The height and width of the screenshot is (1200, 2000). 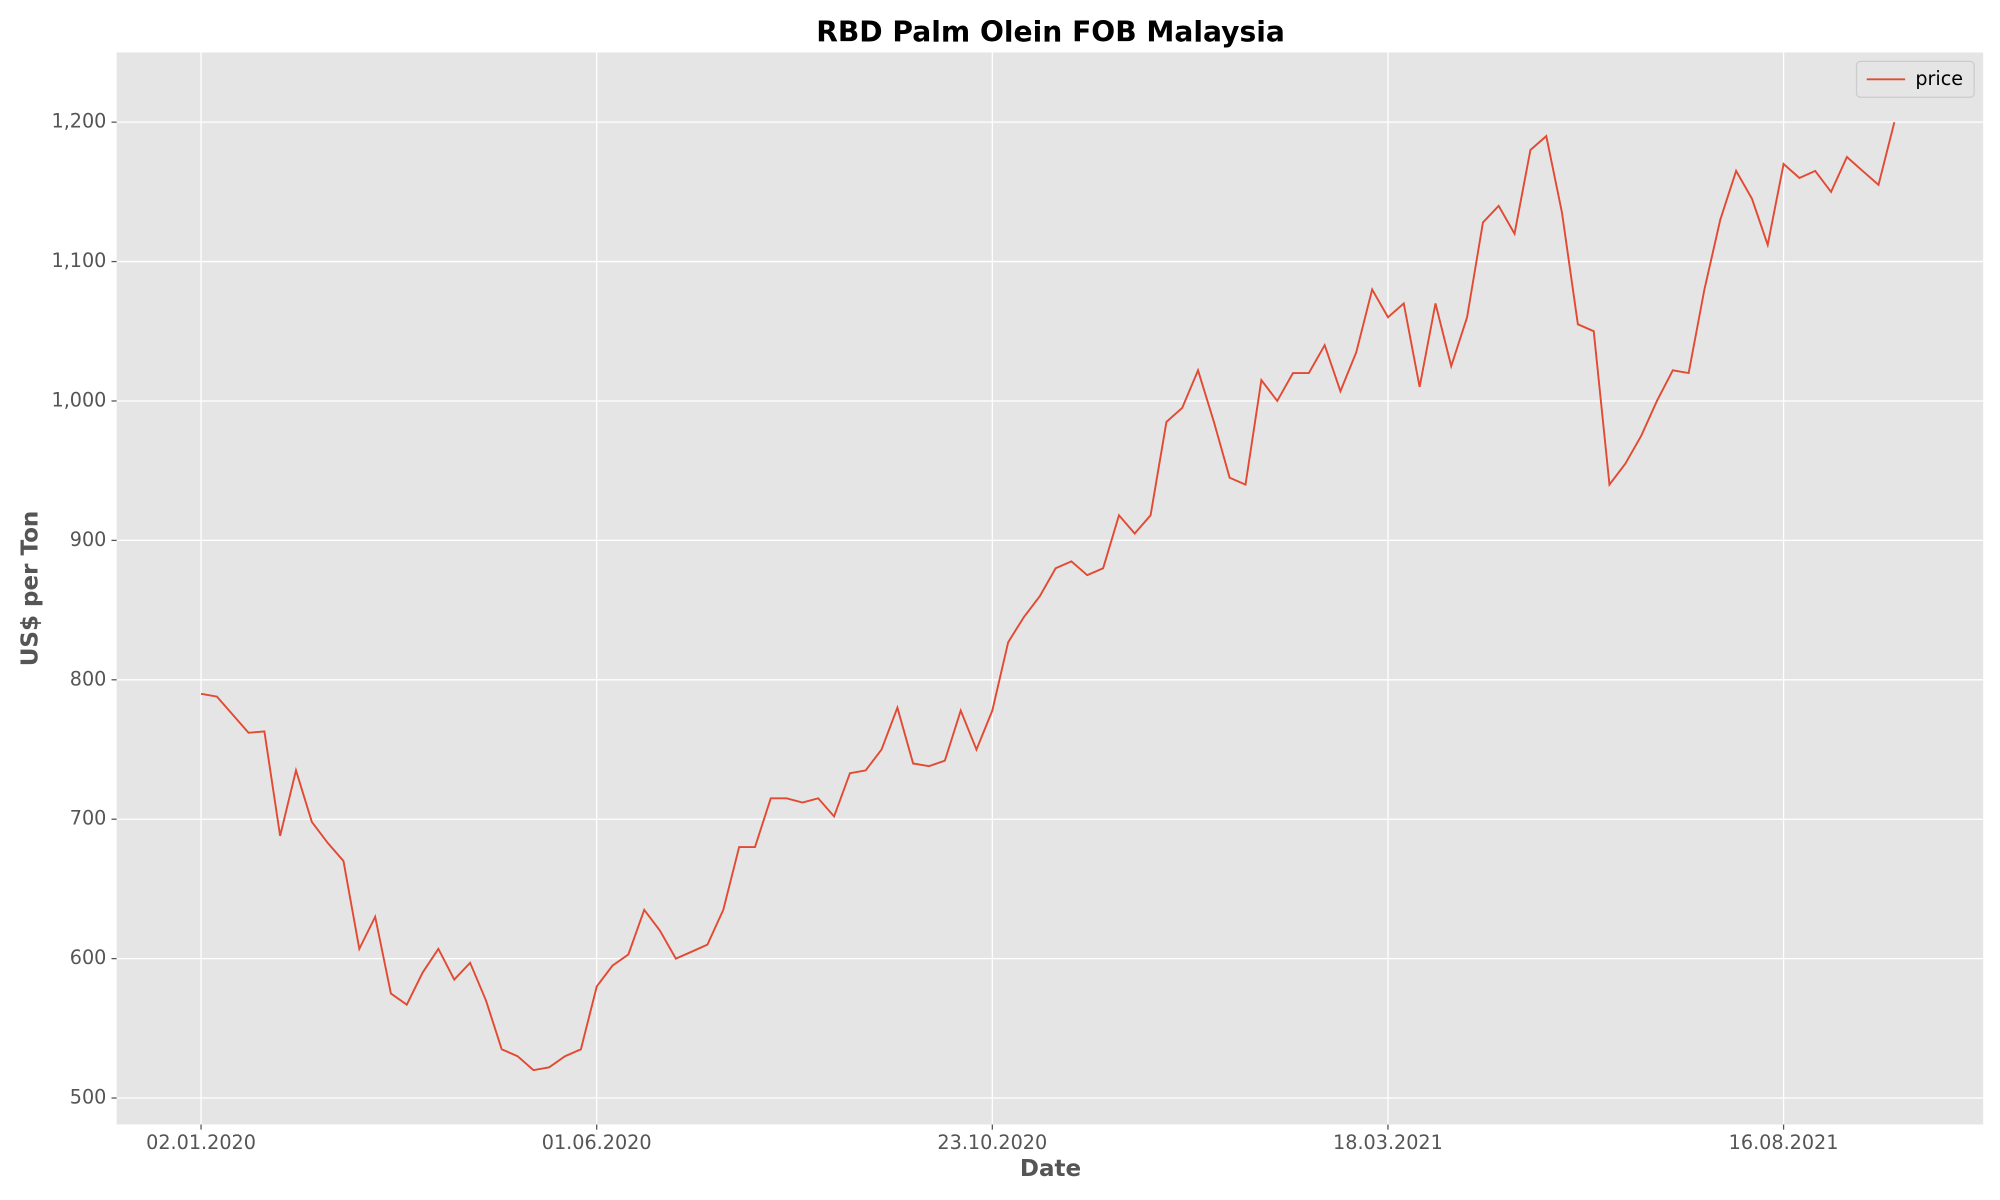 I want to click on y-tick-label: 700, so click(x=88, y=818).